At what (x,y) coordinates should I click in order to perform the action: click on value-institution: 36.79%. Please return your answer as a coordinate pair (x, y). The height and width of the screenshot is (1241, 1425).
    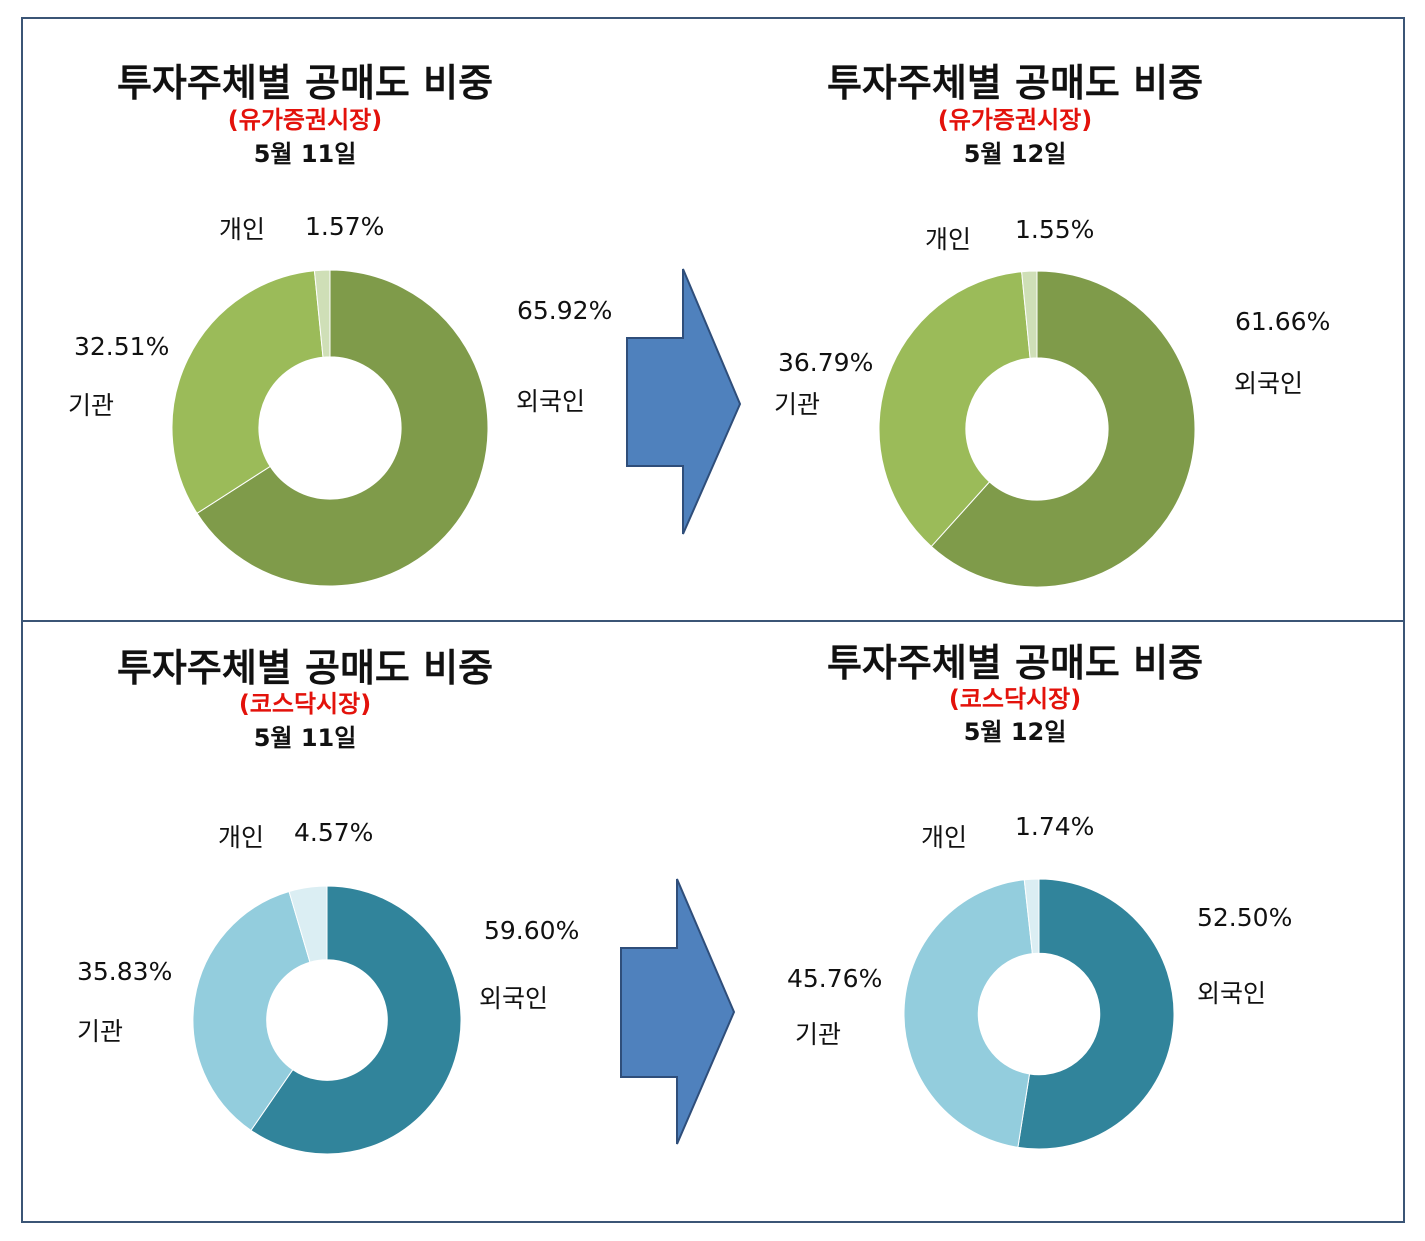
    Looking at the image, I should click on (826, 362).